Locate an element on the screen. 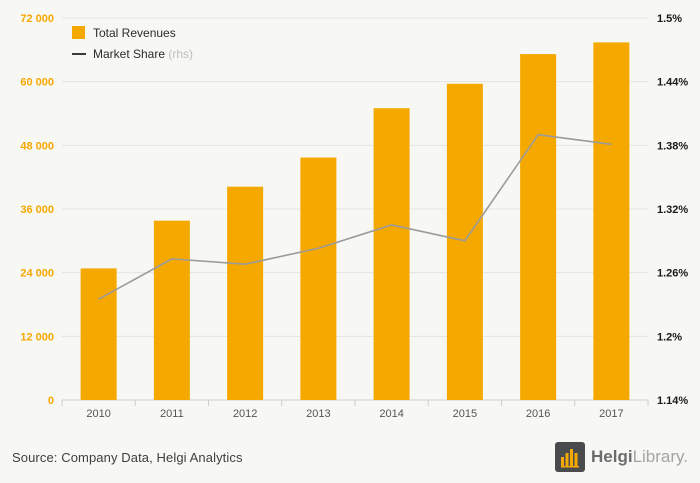 Image resolution: width=700 pixels, height=483 pixels. logo-text-primary: Helgi is located at coordinates (612, 456).